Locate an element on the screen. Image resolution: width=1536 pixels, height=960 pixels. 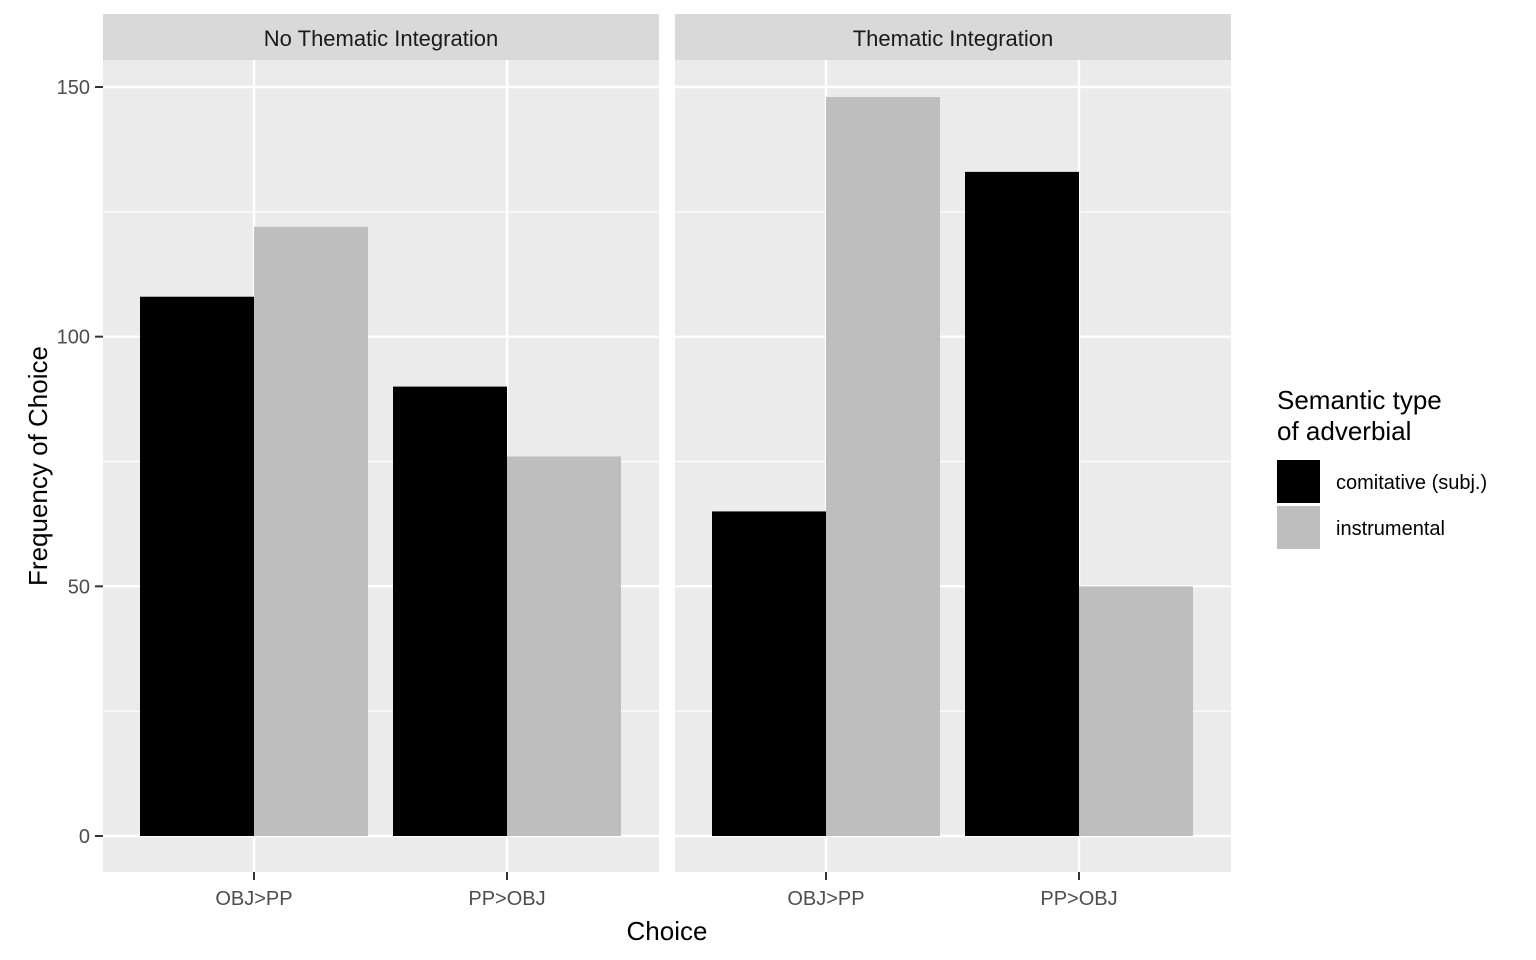
legend-key-comitative is located at coordinates (1298, 481).